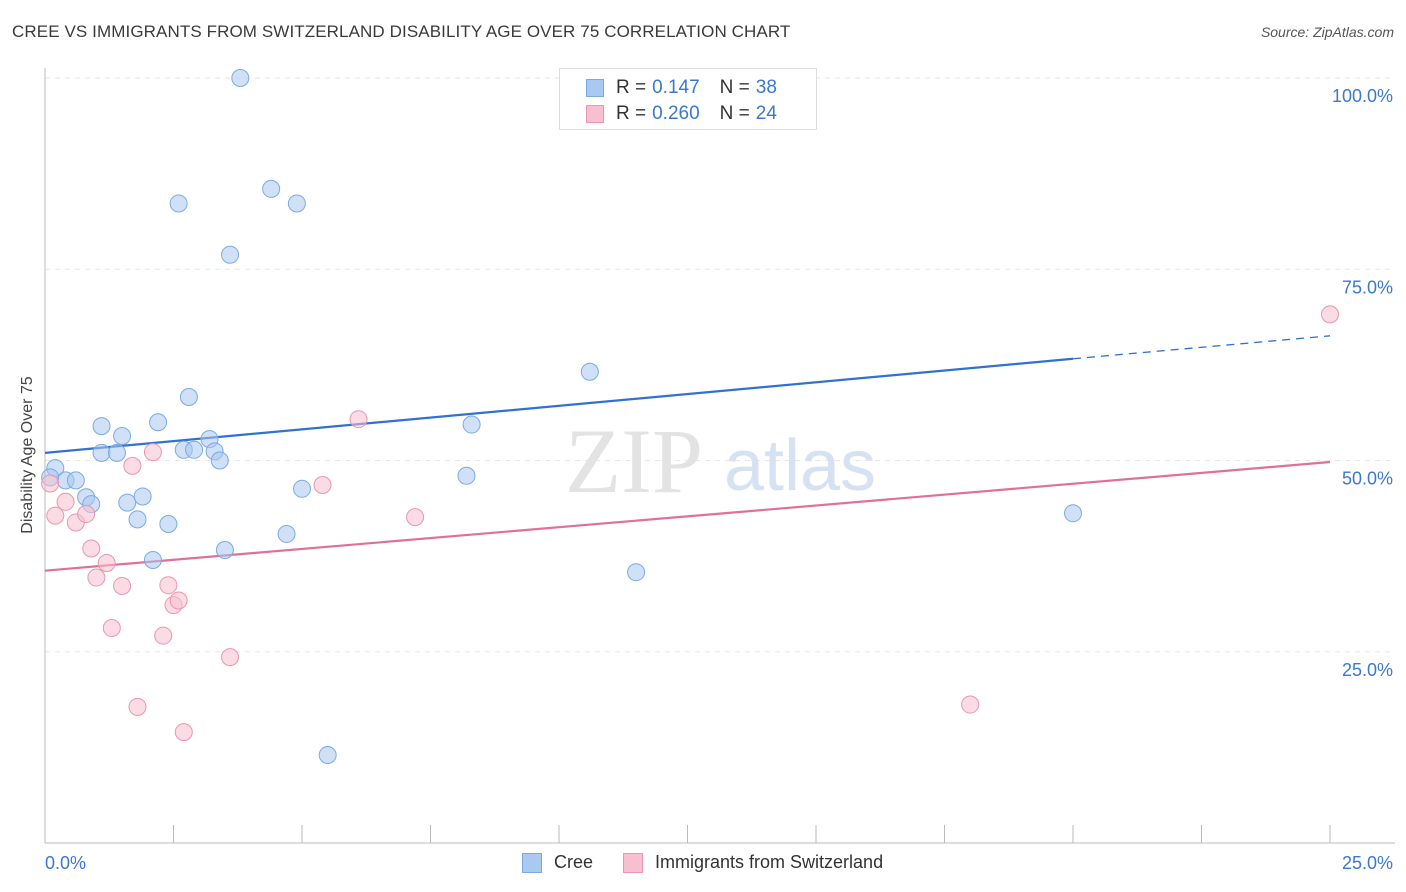 The height and width of the screenshot is (892, 1406). I want to click on legend-row-cree: R = 0.147 N = 38, so click(681, 88).